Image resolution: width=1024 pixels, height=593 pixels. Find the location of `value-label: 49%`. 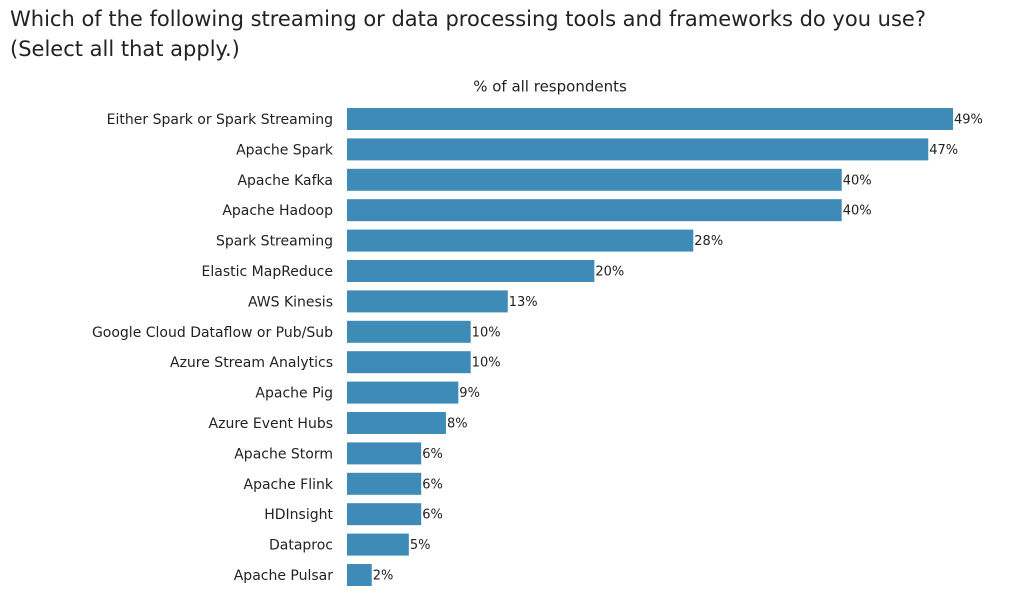

value-label: 49% is located at coordinates (968, 120).